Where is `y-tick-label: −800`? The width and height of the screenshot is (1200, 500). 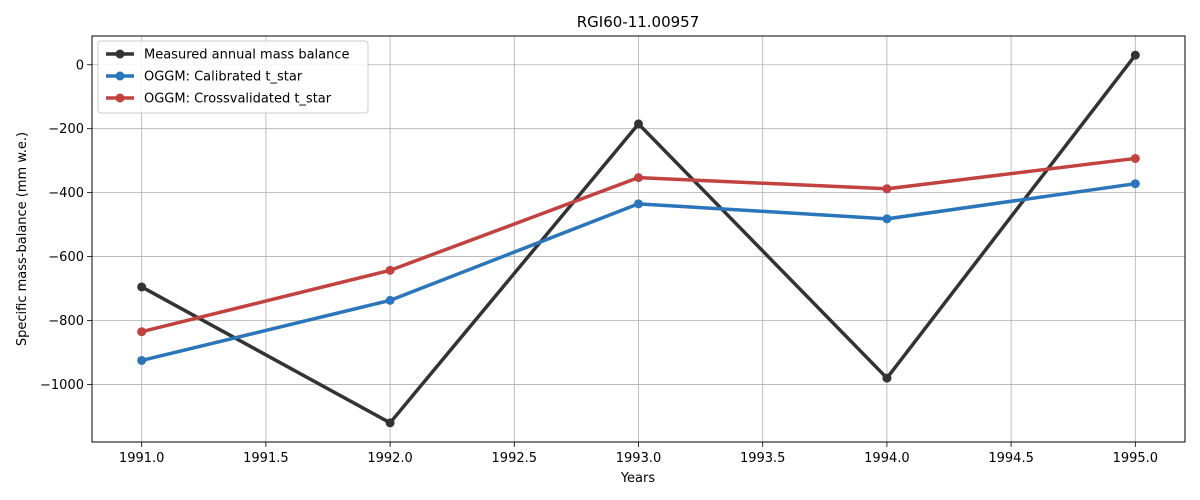
y-tick-label: −800 is located at coordinates (66, 321).